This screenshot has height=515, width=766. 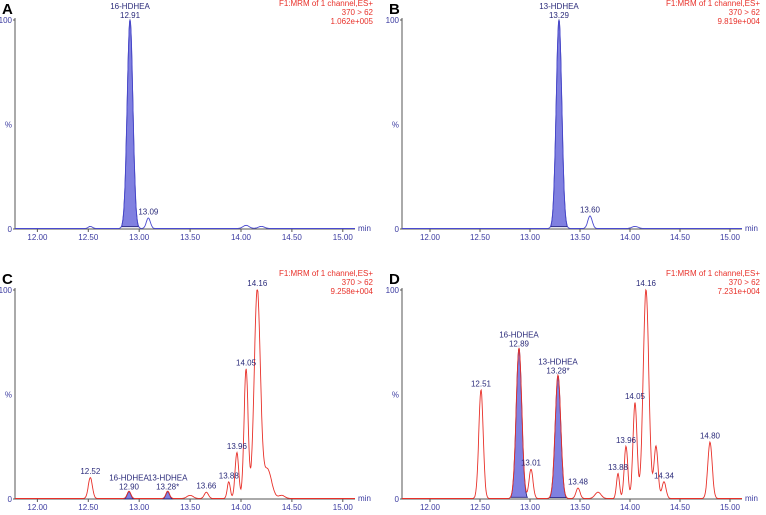 What do you see at coordinates (130, 15) in the screenshot?
I see `peak-label: 12.91` at bounding box center [130, 15].